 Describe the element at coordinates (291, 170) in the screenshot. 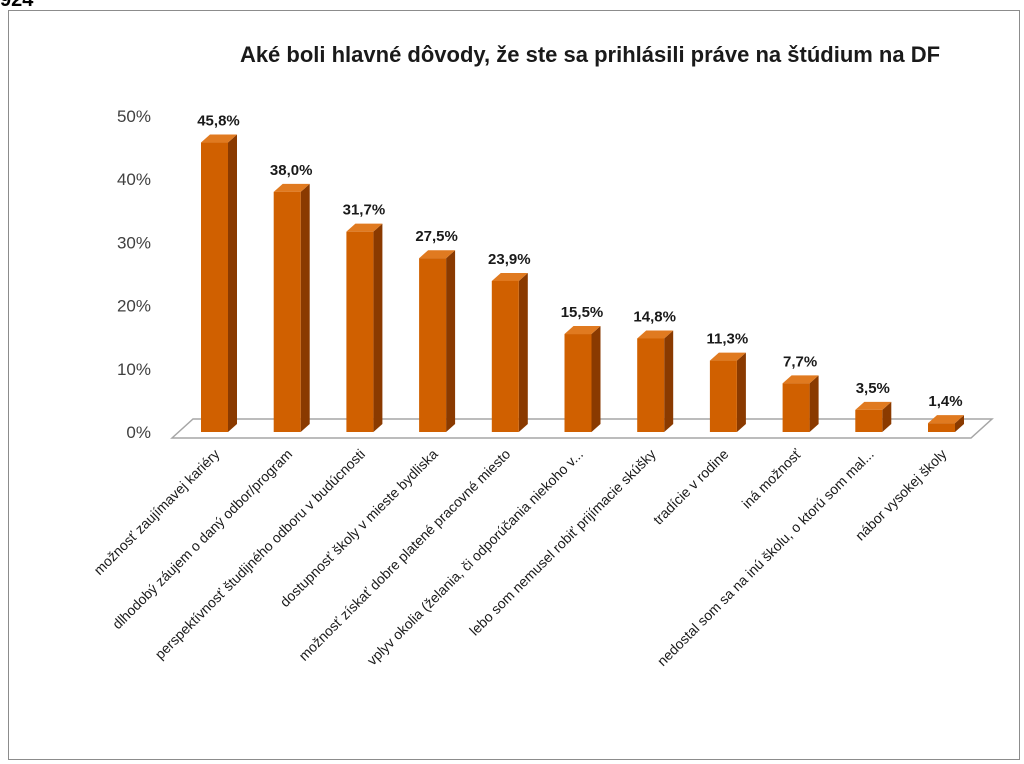

I see `data-label: 38,0%` at that location.